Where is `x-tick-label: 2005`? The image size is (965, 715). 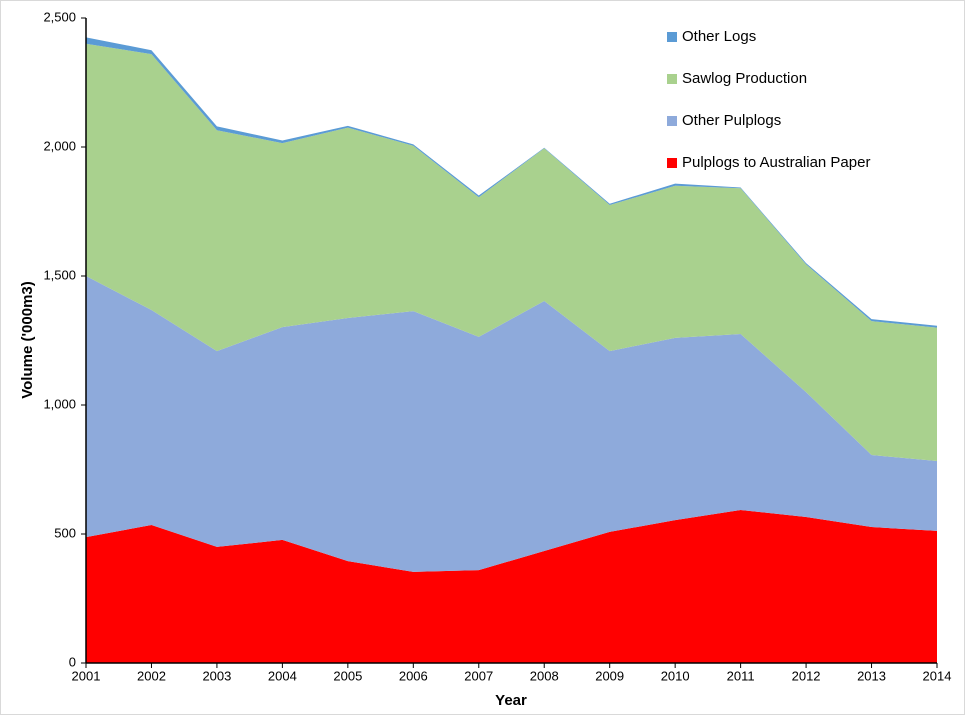
x-tick-label: 2005 is located at coordinates (347, 675).